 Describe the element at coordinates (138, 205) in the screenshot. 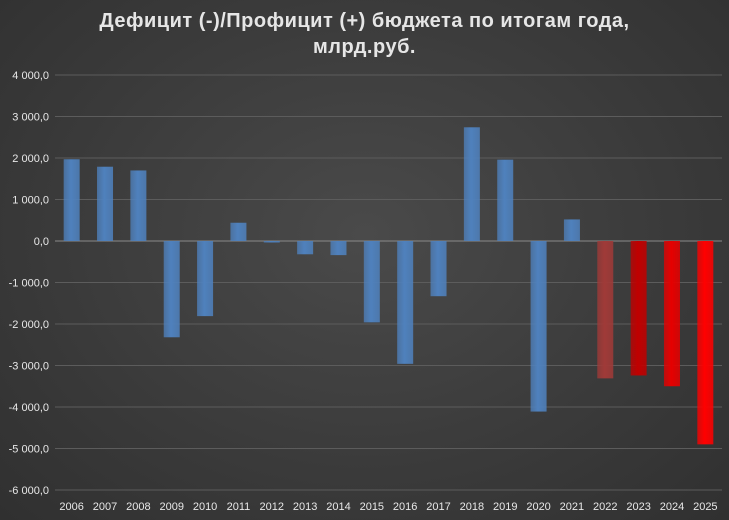

I see `bar-2008` at that location.